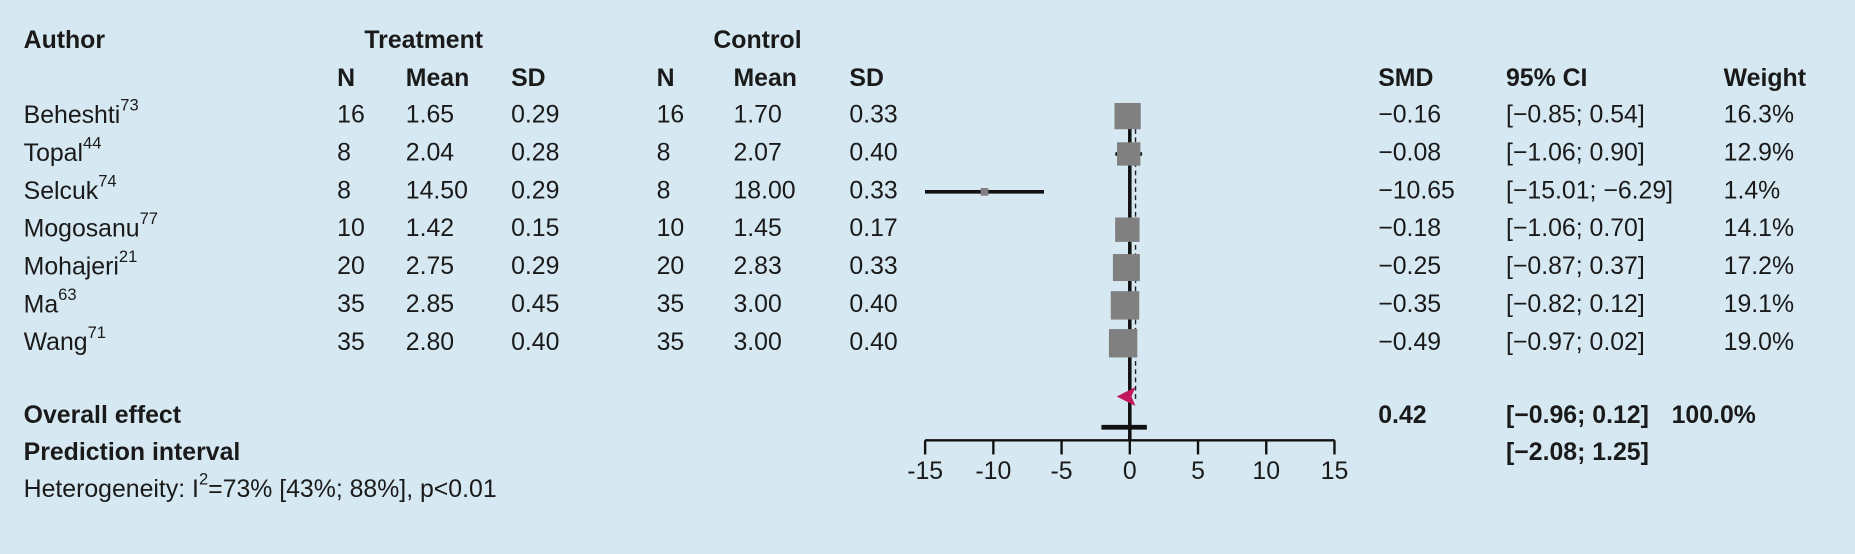 This screenshot has width=1855, height=554. What do you see at coordinates (149, 219) in the screenshot?
I see `author-ref: 77` at bounding box center [149, 219].